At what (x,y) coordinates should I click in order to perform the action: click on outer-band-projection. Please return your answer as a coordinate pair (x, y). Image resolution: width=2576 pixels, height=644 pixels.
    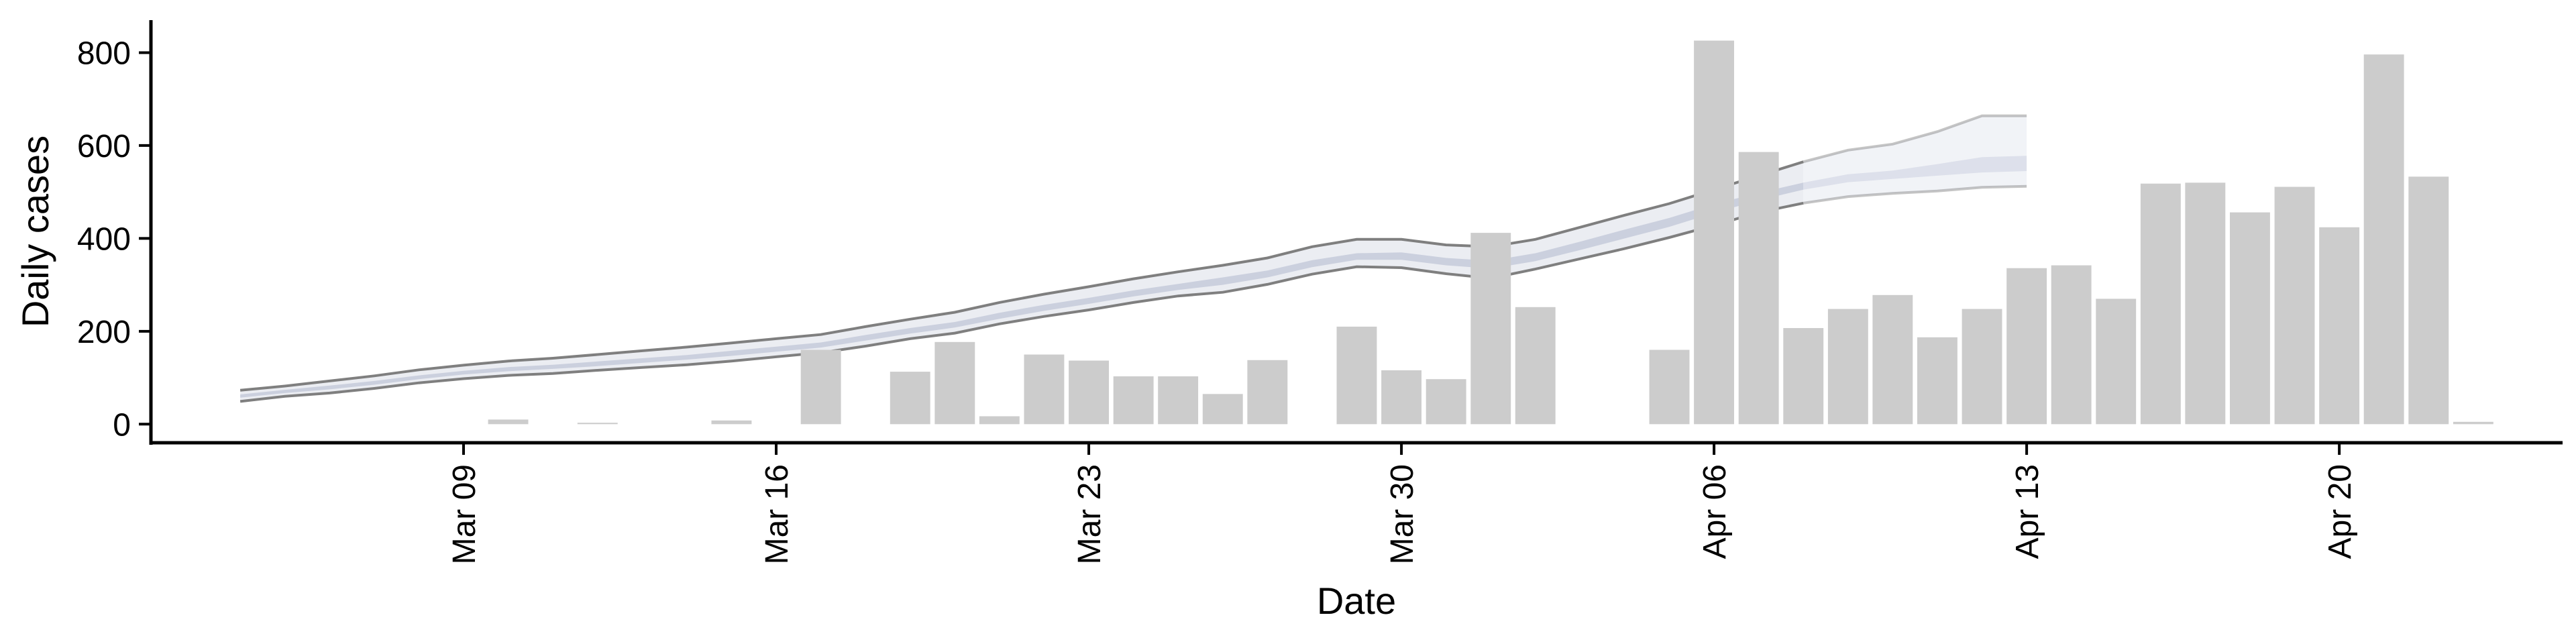
    Looking at the image, I should click on (1915, 159).